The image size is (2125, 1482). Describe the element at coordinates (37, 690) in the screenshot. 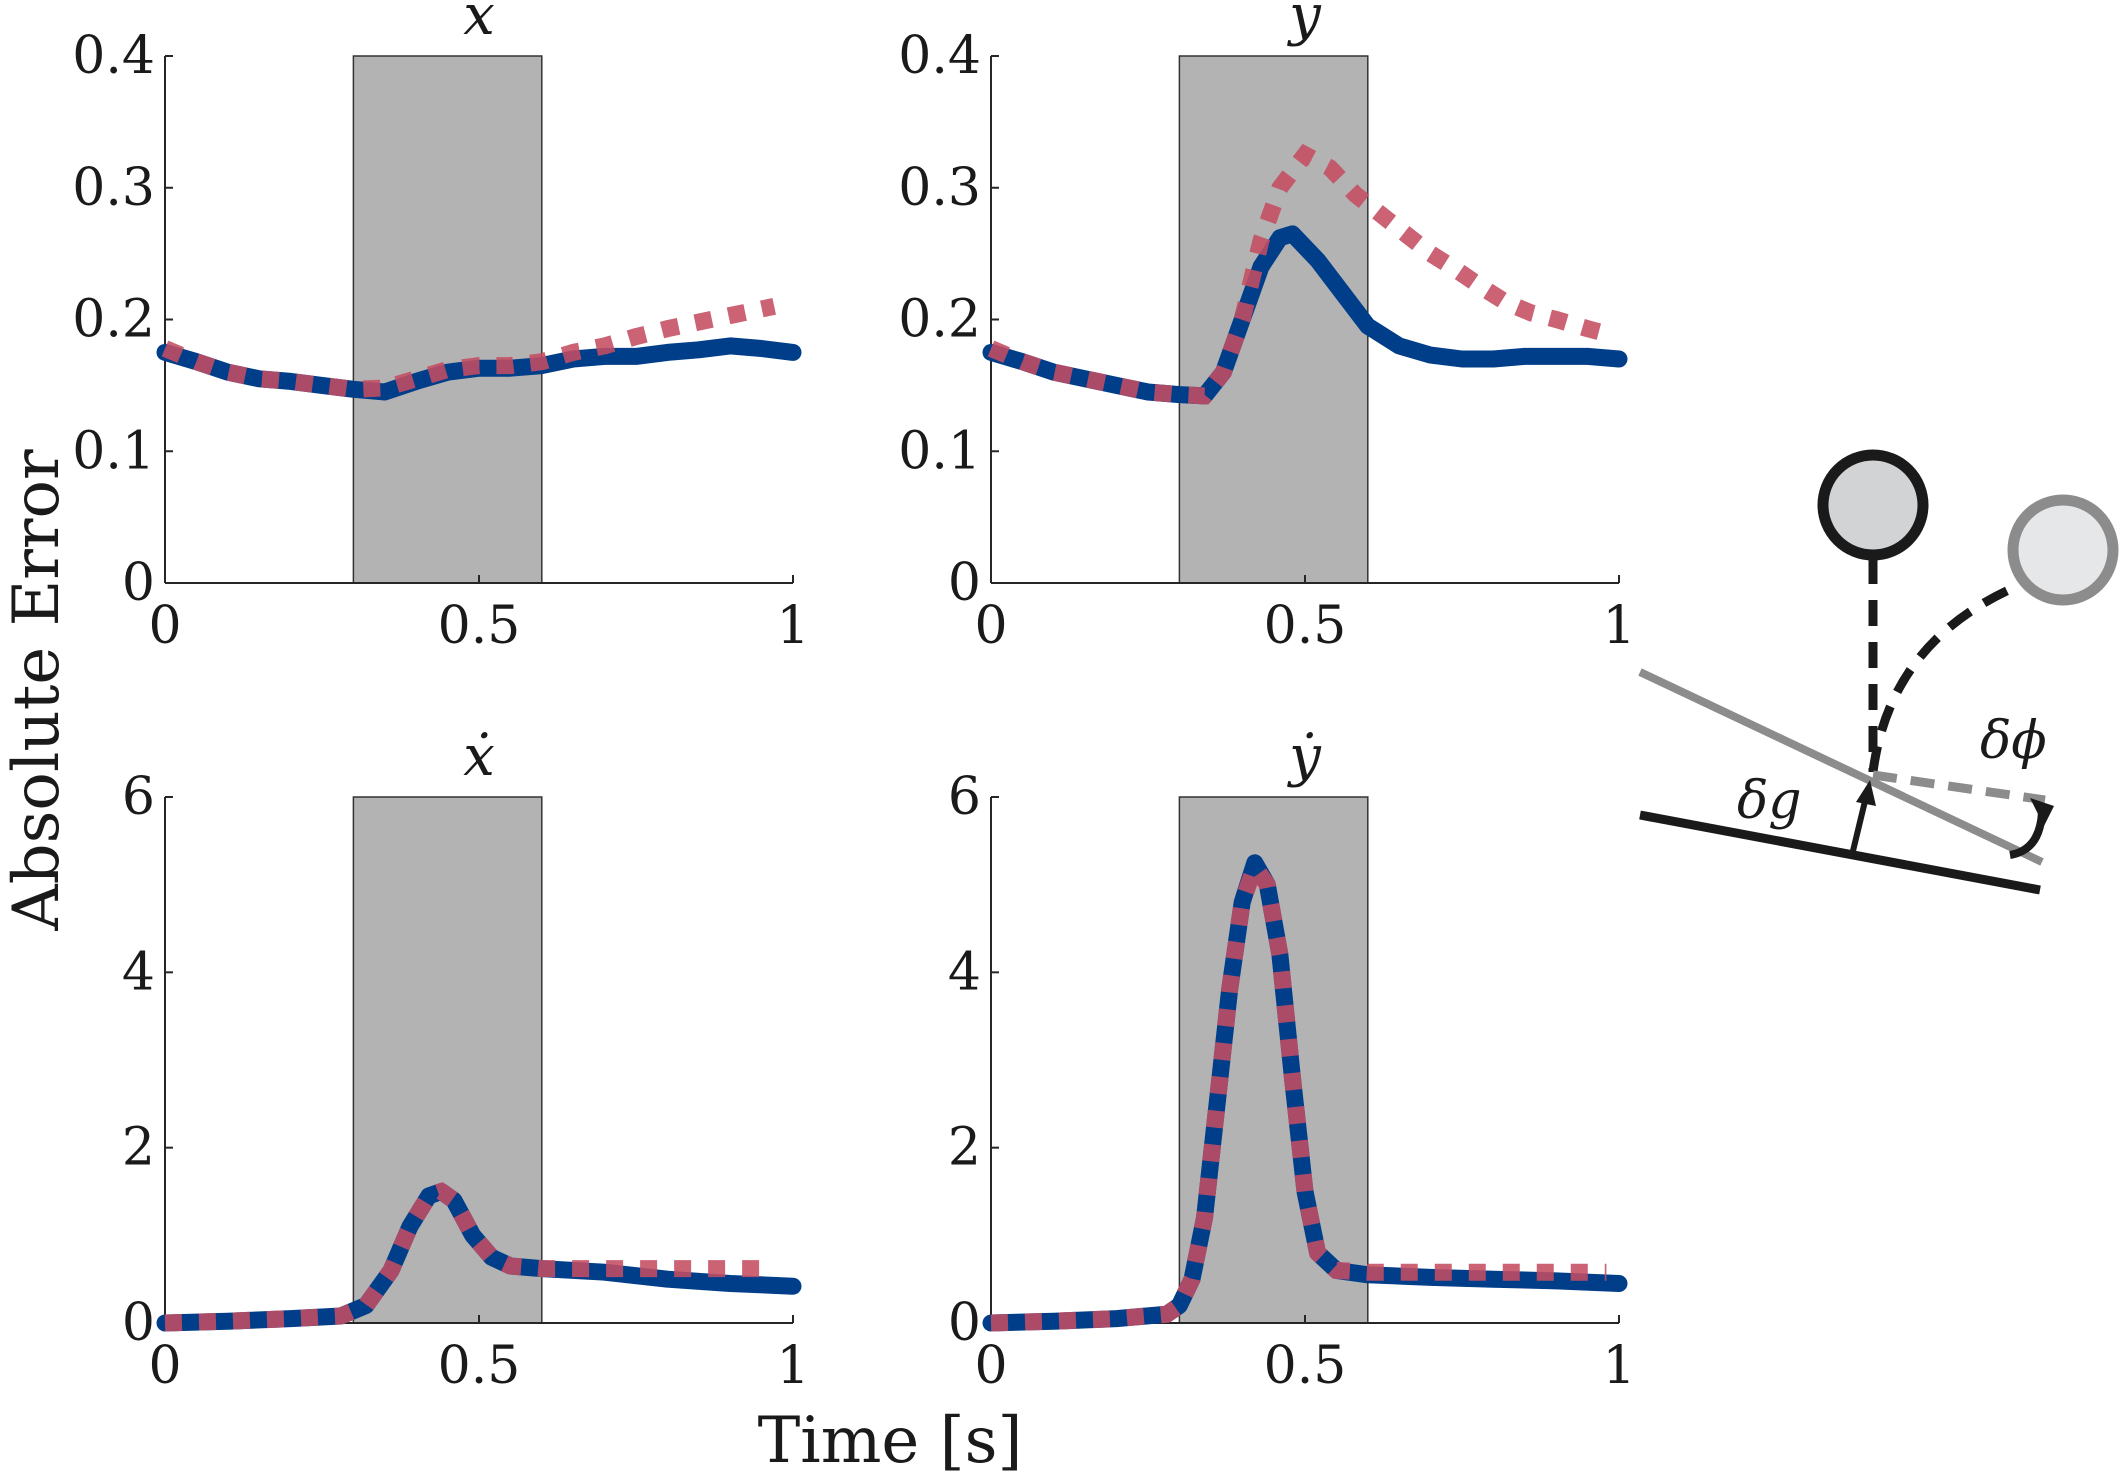

I see `y-axis-label: Absolute Error` at that location.